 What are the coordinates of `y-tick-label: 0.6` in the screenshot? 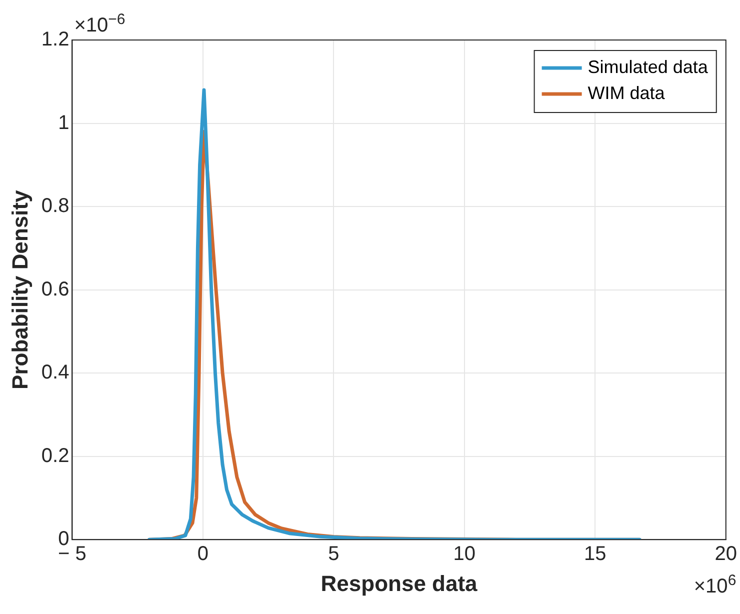 It's located at (55, 289).